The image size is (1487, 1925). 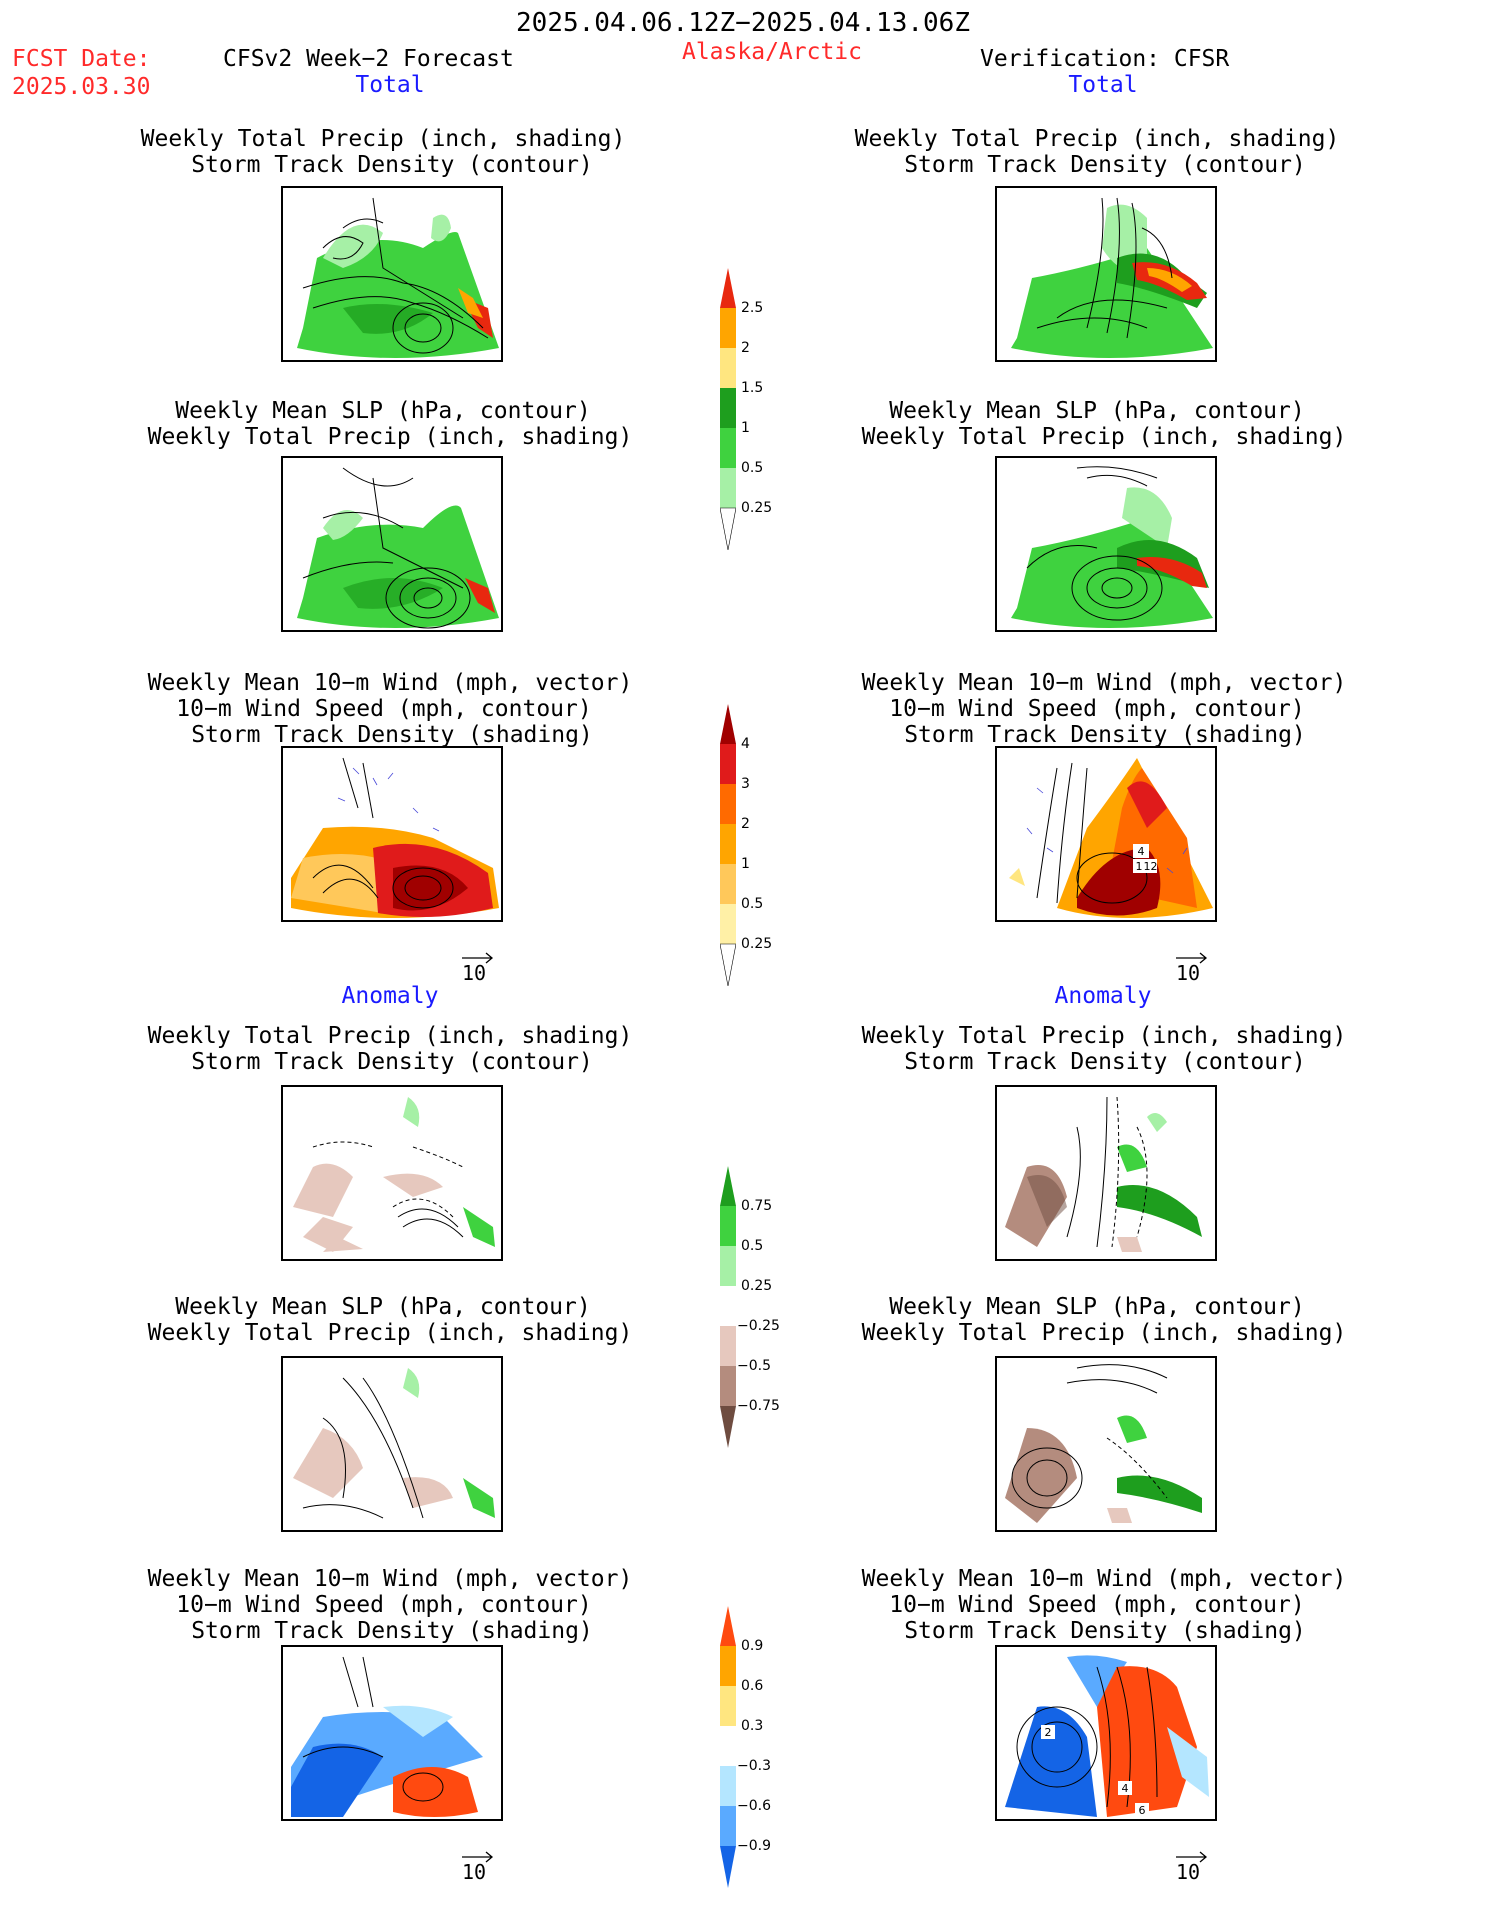 I want to click on map-total-slp-precip-forecast, so click(x=392, y=544).